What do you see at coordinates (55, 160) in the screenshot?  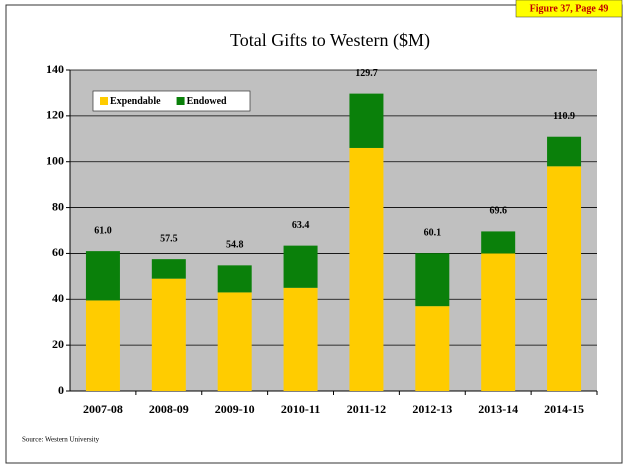 I see `y-tick-label: 100` at bounding box center [55, 160].